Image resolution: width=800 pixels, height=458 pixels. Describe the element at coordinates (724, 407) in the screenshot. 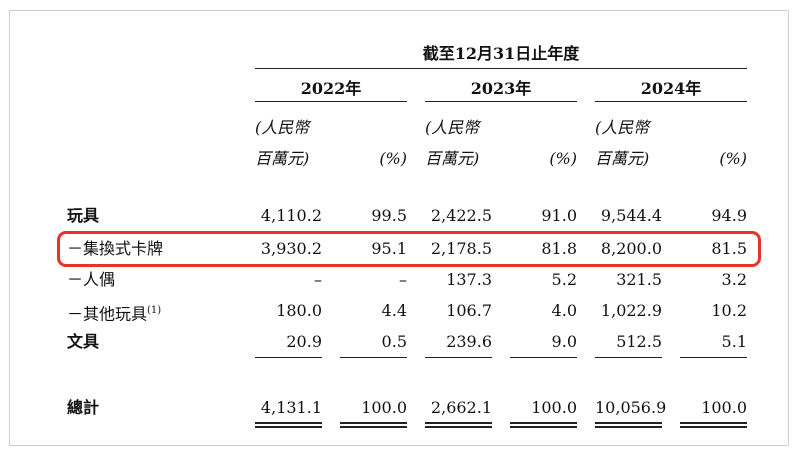

I see `total-value-2024-pct: 100.0` at that location.